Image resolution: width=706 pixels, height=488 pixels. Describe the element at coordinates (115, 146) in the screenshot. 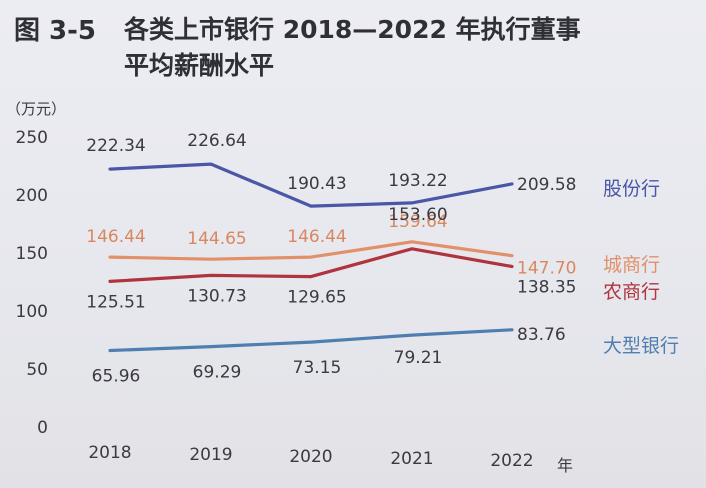

I see `data-label: 222.34` at that location.